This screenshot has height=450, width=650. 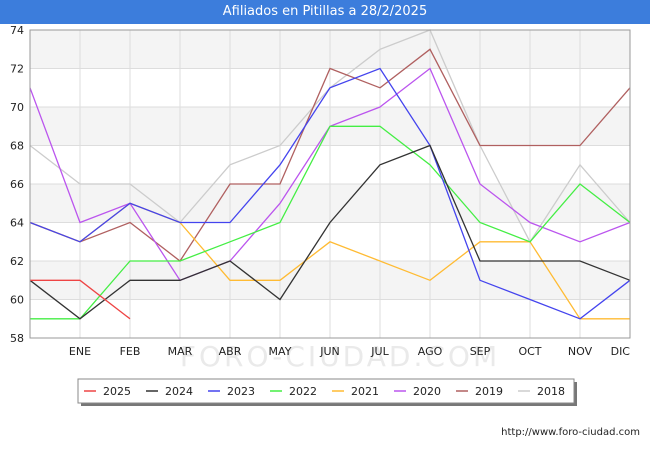 I want to click on x-tick-label: JUN, so click(x=329, y=351).